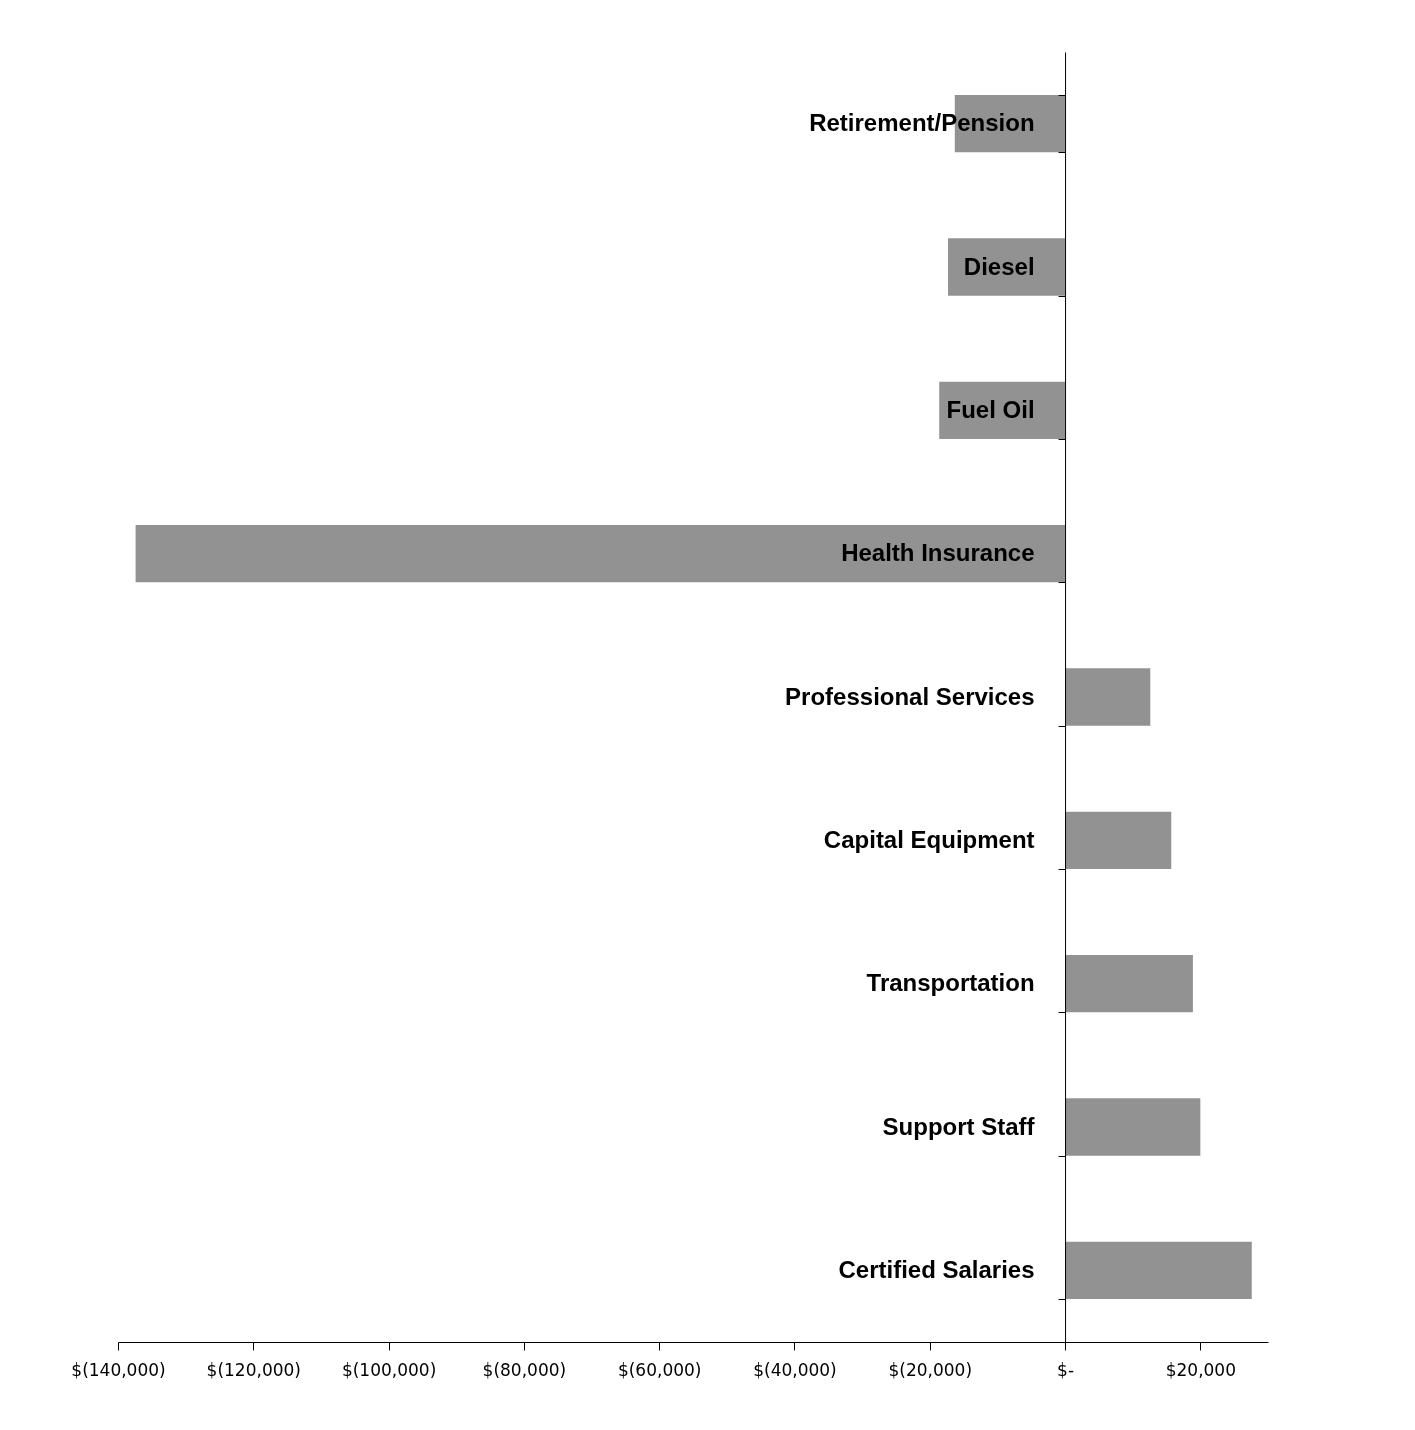 The image size is (1415, 1430). What do you see at coordinates (389, 1369) in the screenshot?
I see `x-tick-label: $(100,000)` at bounding box center [389, 1369].